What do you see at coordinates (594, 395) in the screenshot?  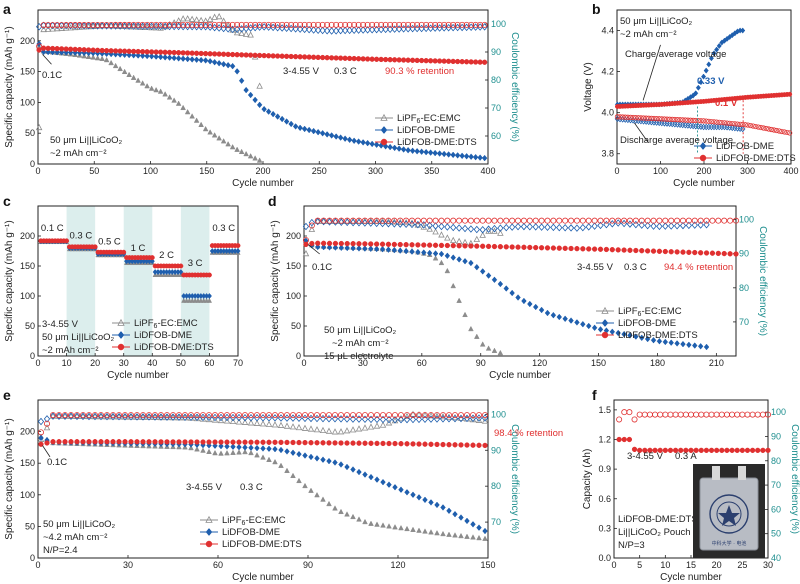 I see `panel-letter-f: f` at bounding box center [594, 395].